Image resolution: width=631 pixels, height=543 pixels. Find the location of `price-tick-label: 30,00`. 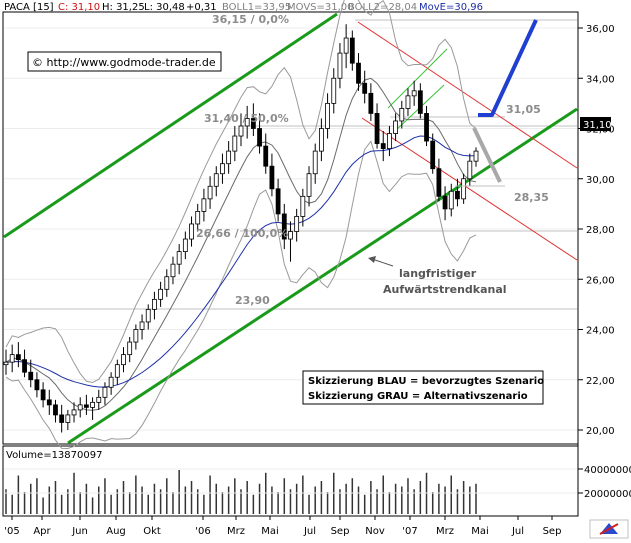

price-tick-label: 30,00 is located at coordinates (600, 180).